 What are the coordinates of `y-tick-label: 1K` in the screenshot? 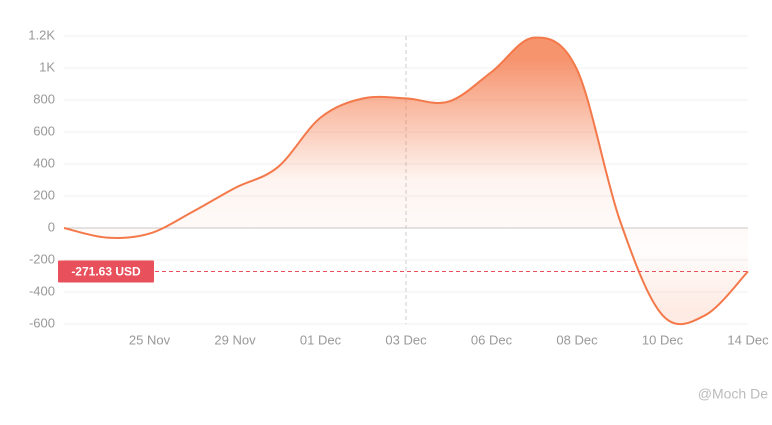 It's located at (47, 66).